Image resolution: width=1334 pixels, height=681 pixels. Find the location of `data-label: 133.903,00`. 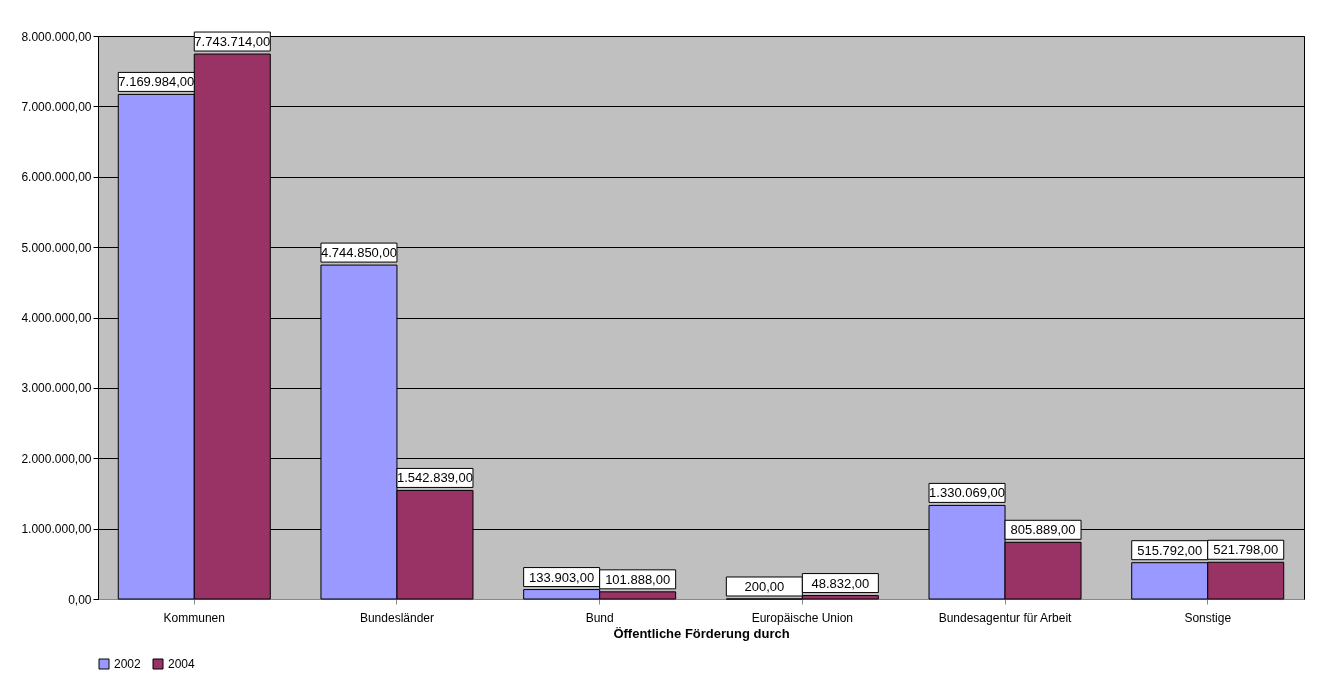

data-label: 133.903,00 is located at coordinates (562, 577).